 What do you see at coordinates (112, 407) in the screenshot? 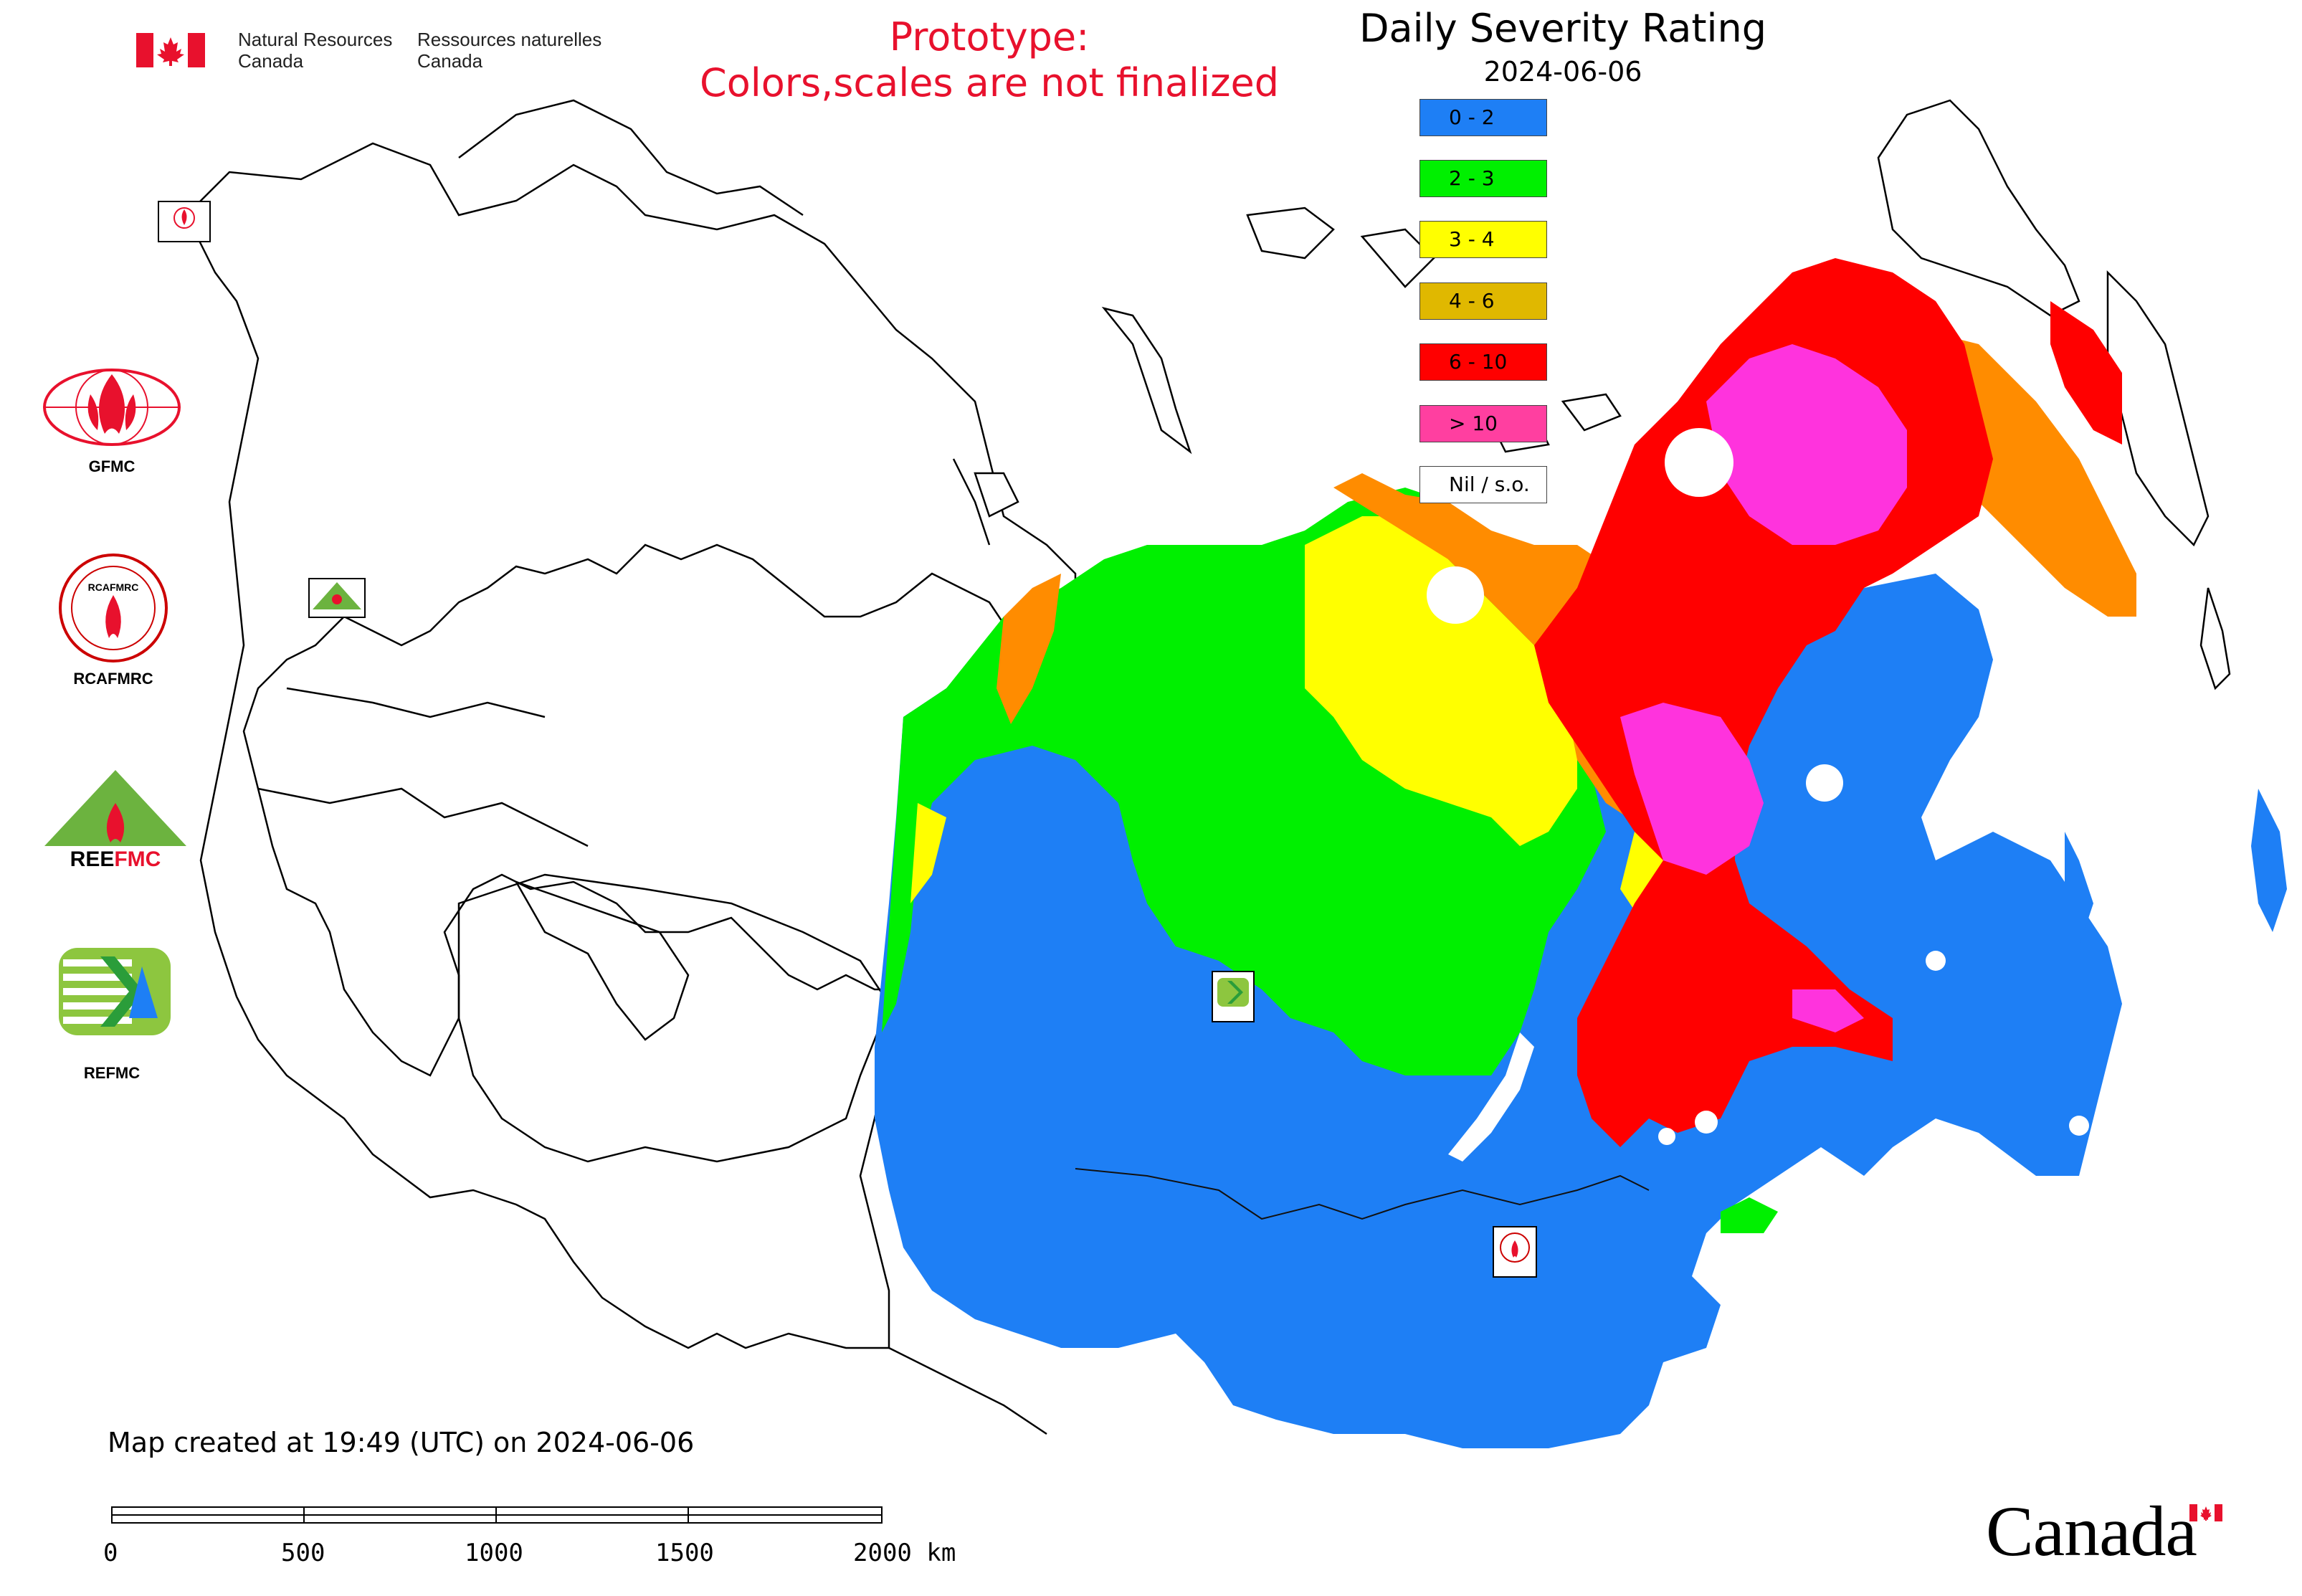
I see `gfmc-logo-icon` at bounding box center [112, 407].